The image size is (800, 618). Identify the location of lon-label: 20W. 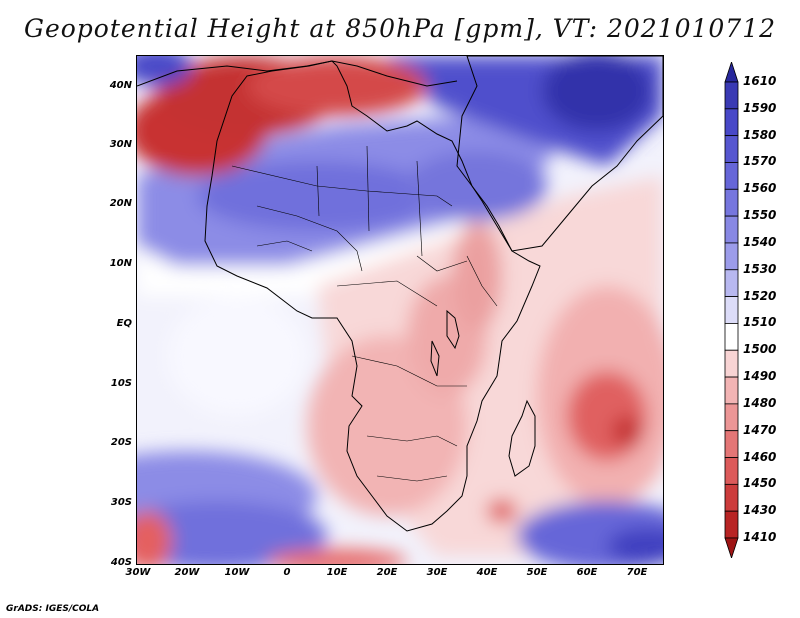
(187, 572).